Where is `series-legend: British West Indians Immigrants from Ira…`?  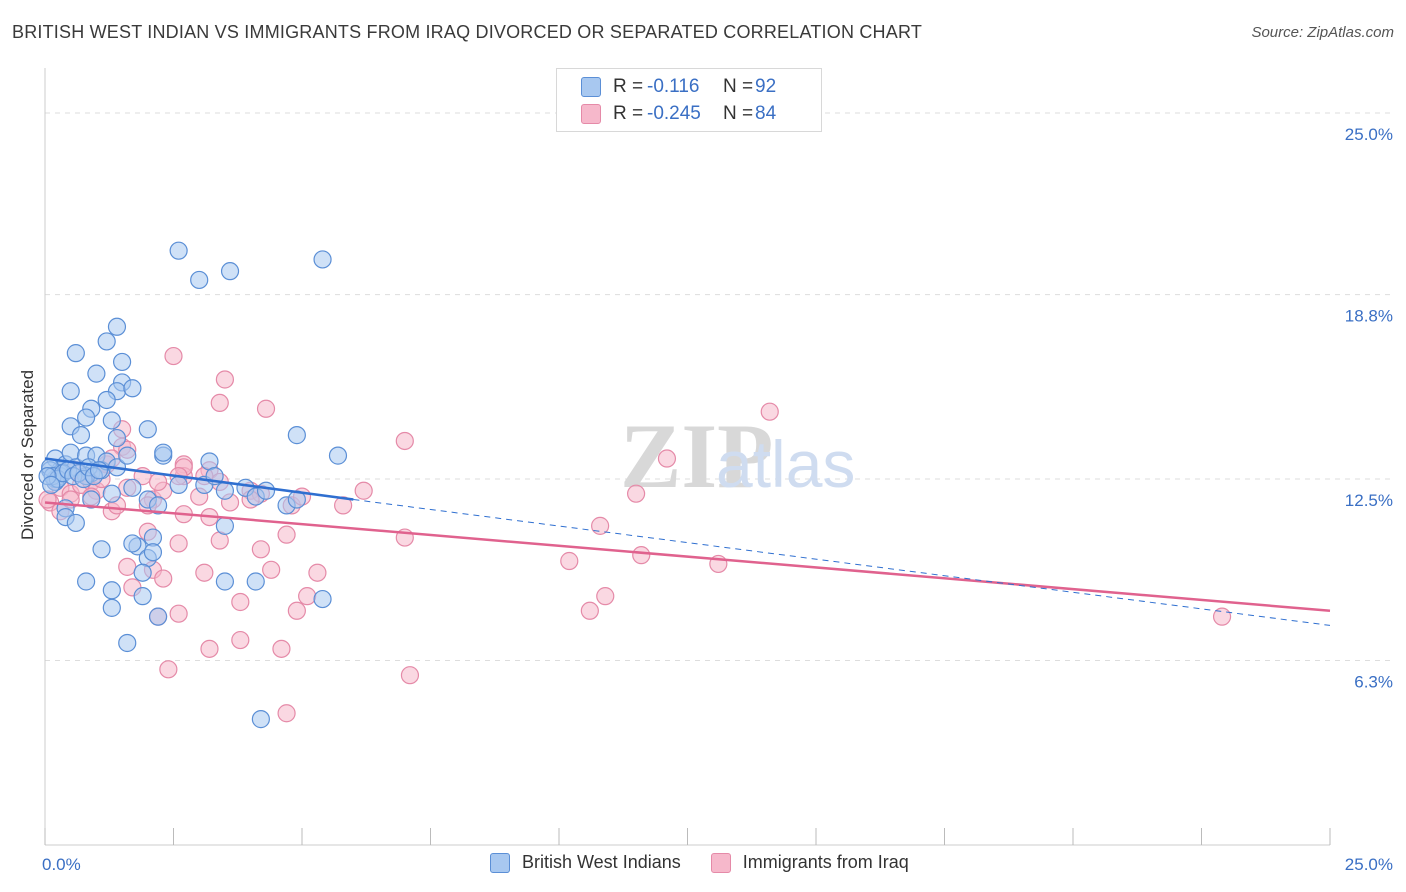
series-legend: British West Indians Immigrants from Ira… is located at coordinates (714, 862).